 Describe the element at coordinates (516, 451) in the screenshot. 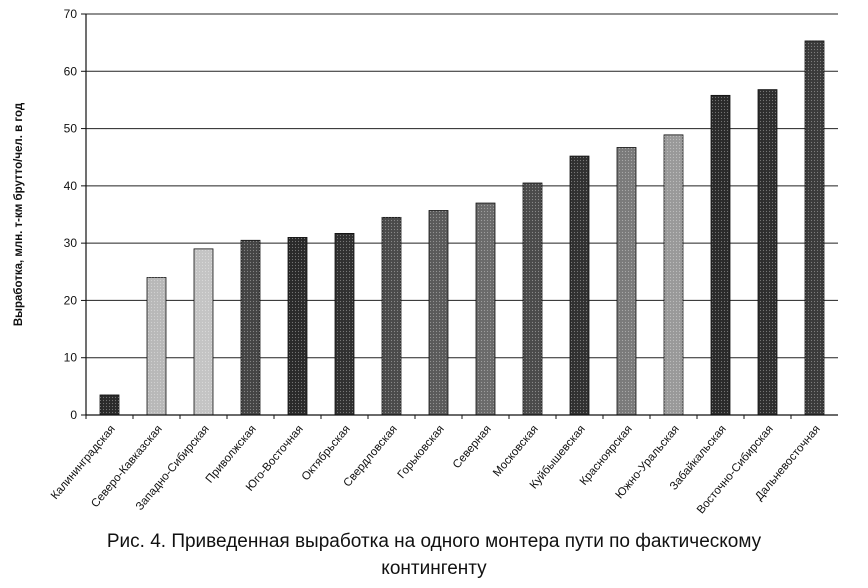

I see `x-tick-label: Московская` at that location.